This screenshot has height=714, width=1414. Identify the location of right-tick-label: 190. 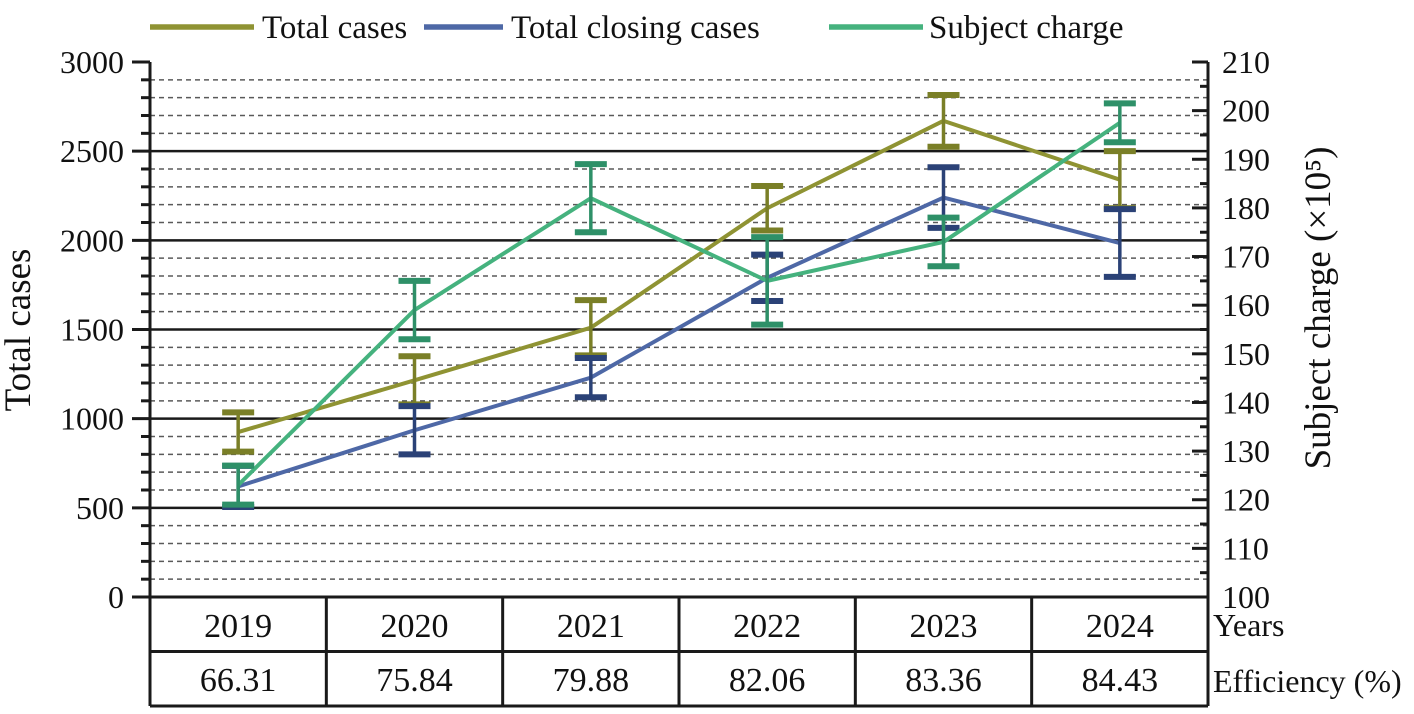
(1246, 159).